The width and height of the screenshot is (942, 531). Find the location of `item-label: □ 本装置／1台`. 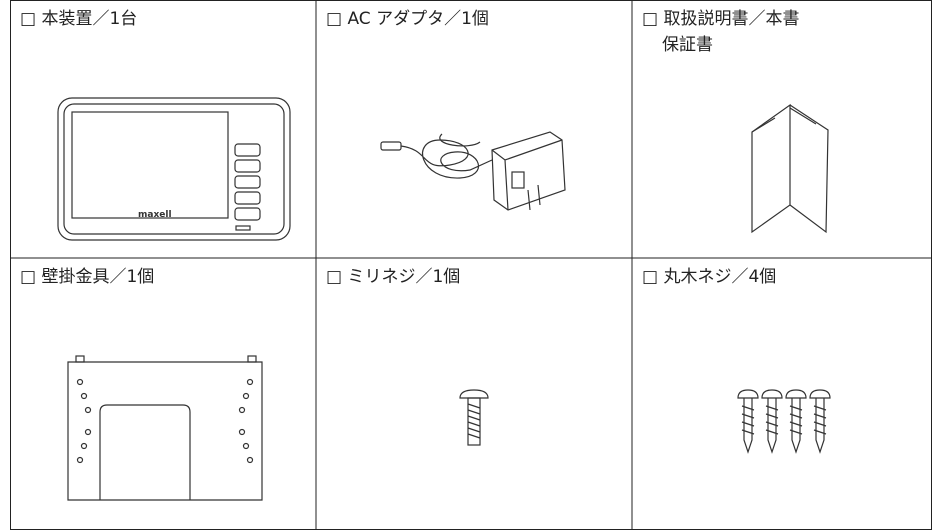

item-label: □ 本装置／1台 is located at coordinates (79, 19).